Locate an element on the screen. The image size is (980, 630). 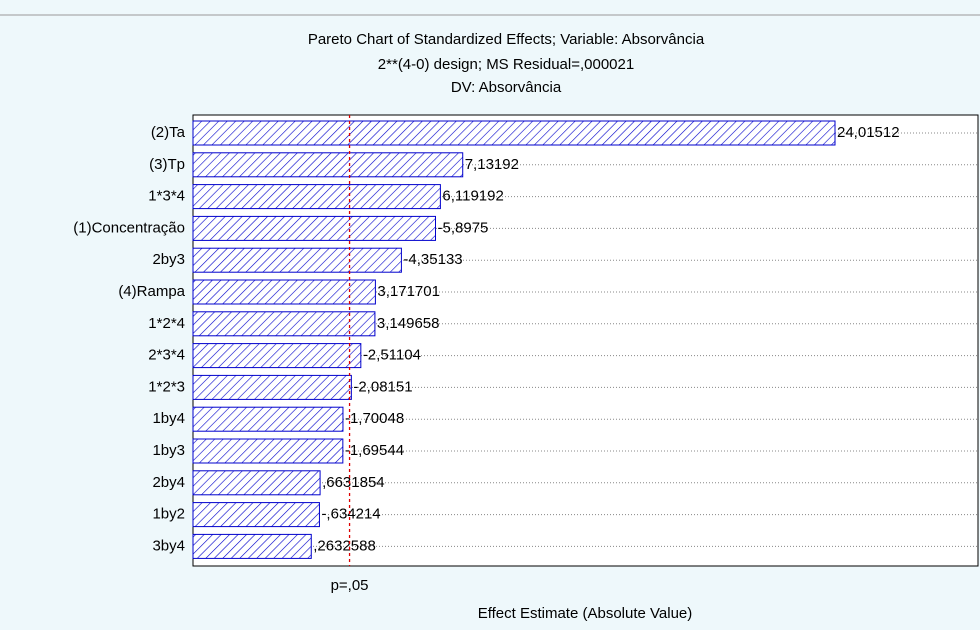
y-tick-label: 1*2*4 is located at coordinates (166, 323).